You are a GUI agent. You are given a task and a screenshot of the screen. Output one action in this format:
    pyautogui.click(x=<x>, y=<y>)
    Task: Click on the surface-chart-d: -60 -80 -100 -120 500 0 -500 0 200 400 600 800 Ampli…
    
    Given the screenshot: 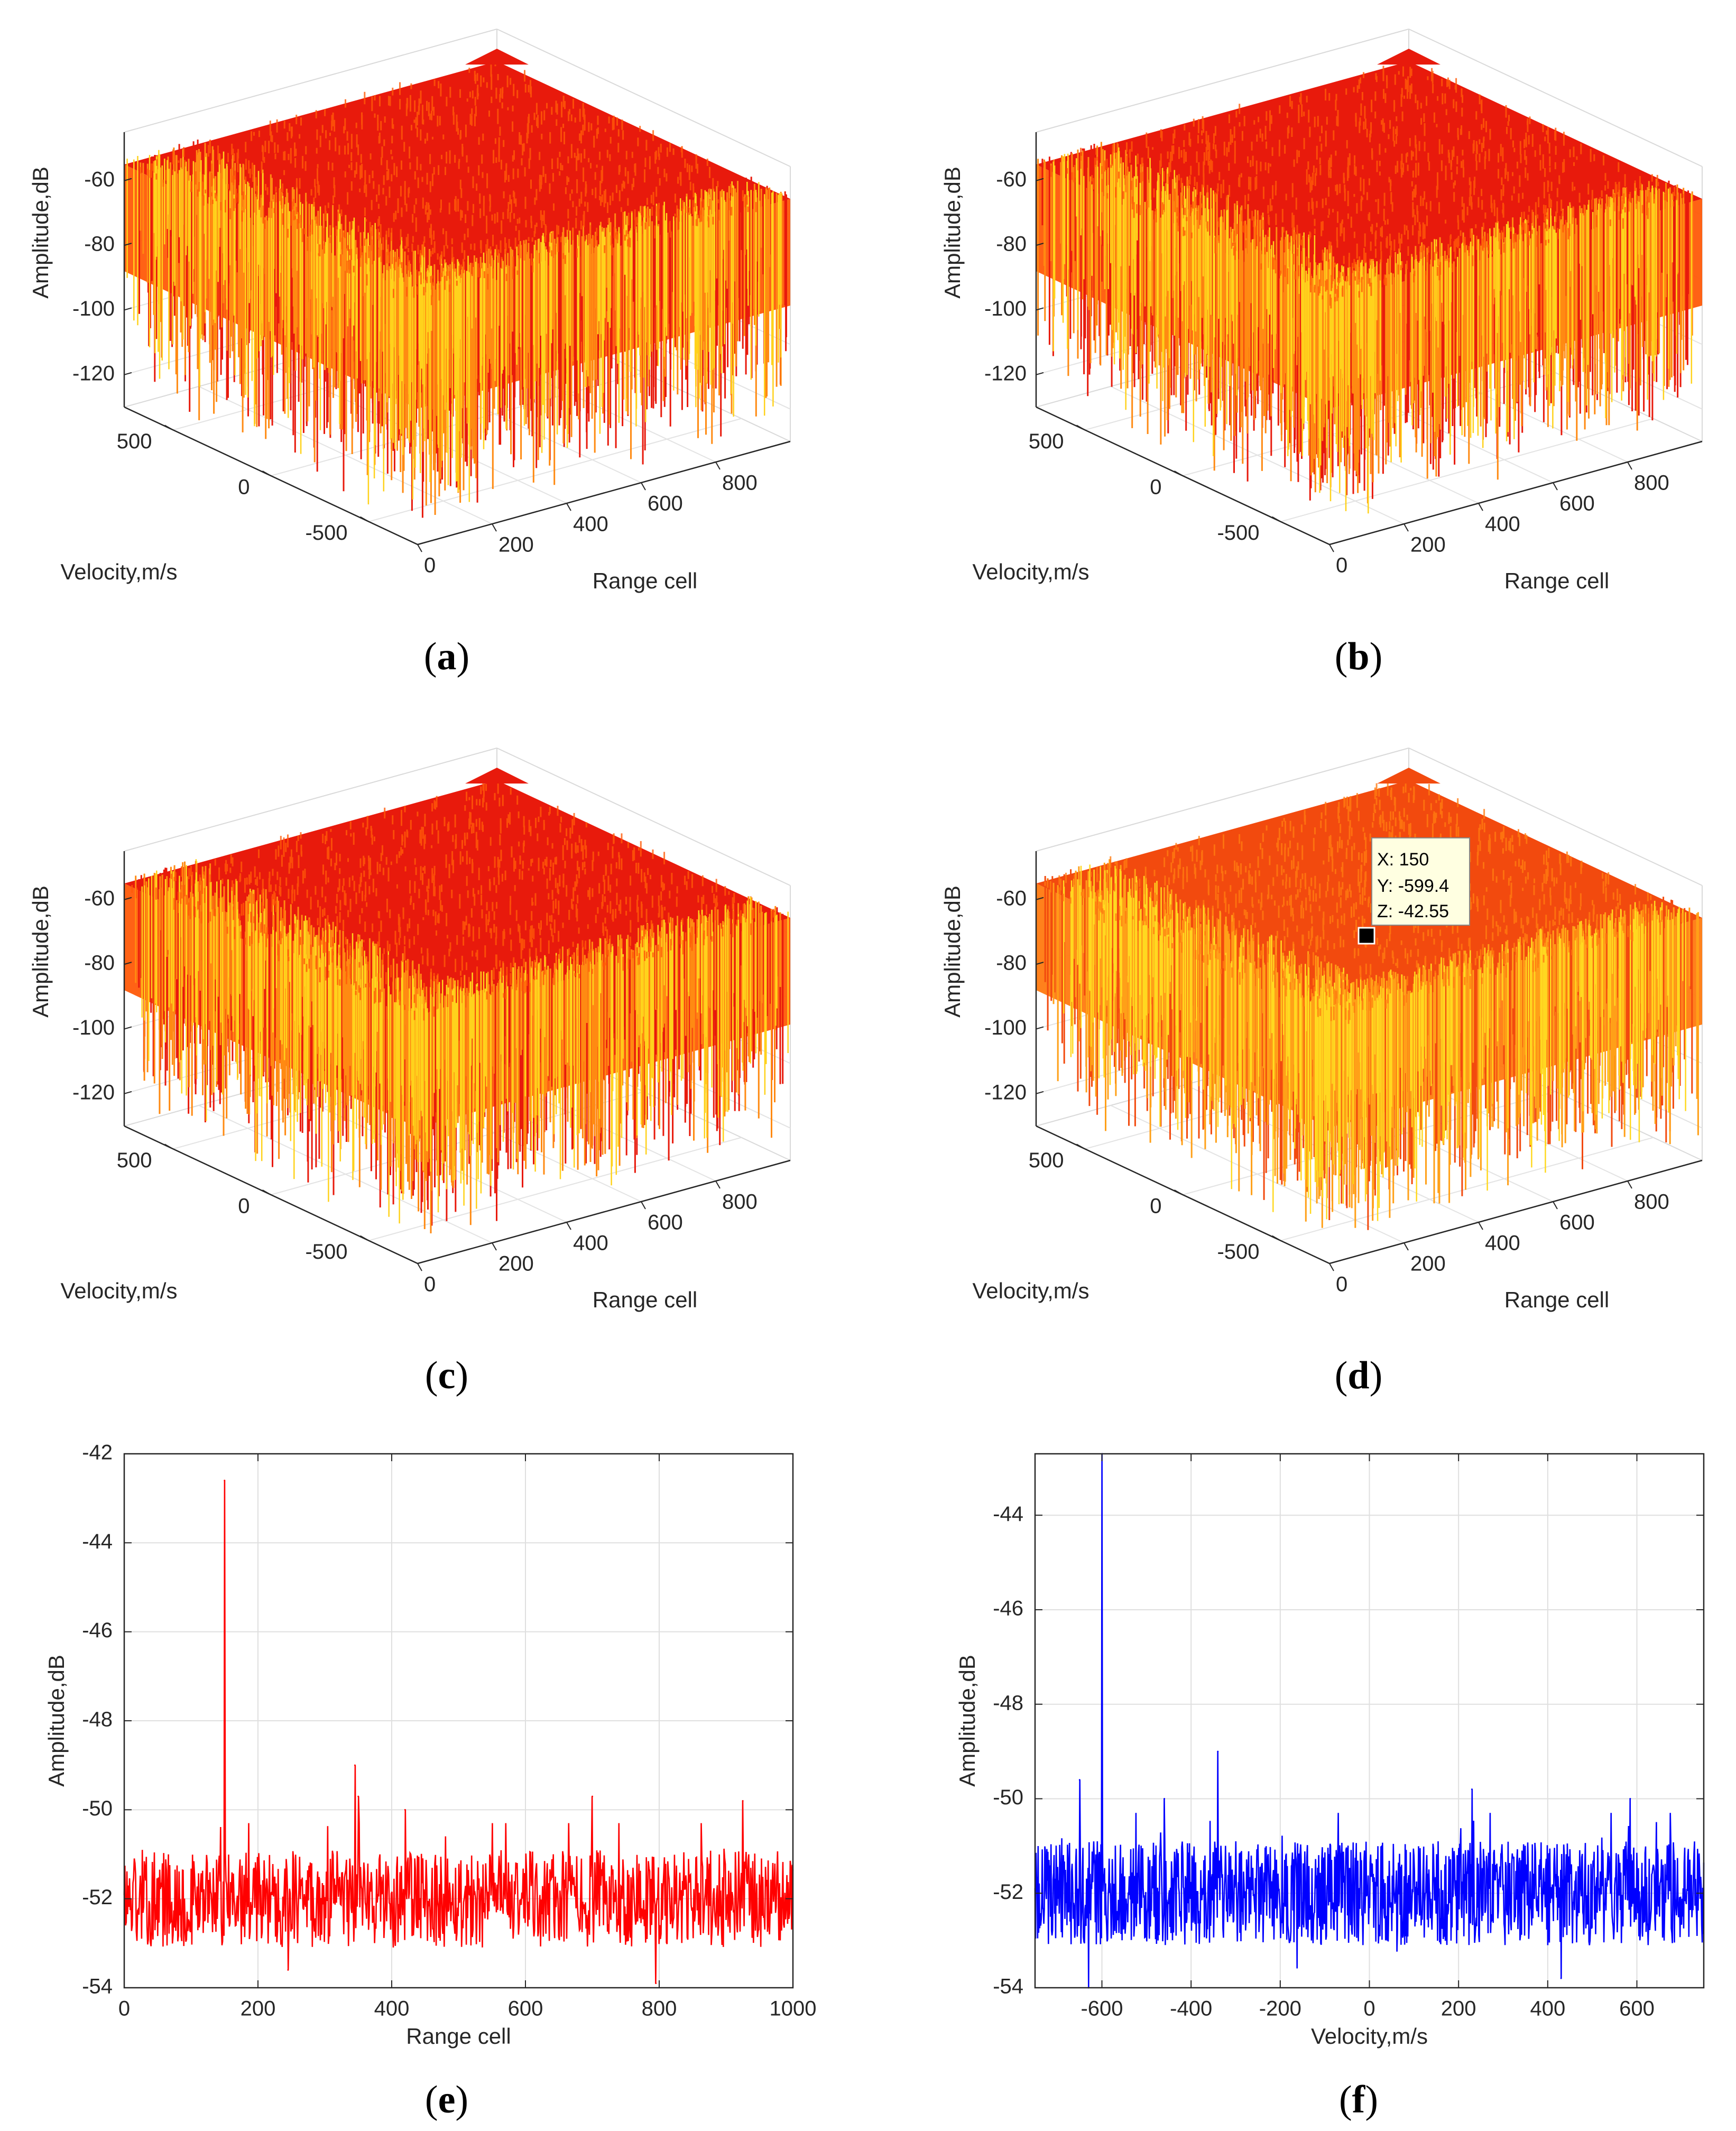 What is the action you would take?
    pyautogui.click(x=1321, y=1030)
    